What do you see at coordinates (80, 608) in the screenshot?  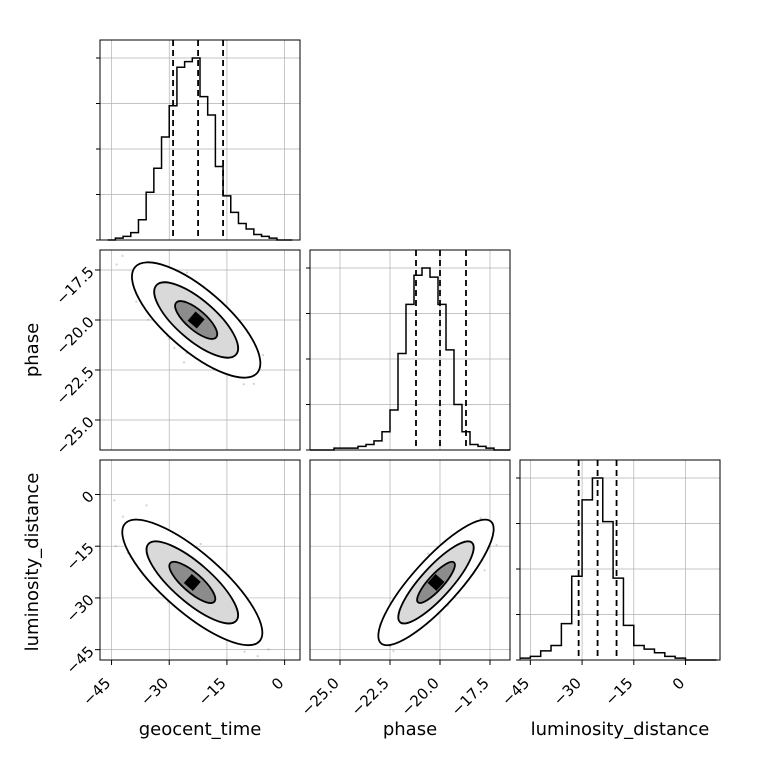 I see `y-tick-label: −30` at bounding box center [80, 608].